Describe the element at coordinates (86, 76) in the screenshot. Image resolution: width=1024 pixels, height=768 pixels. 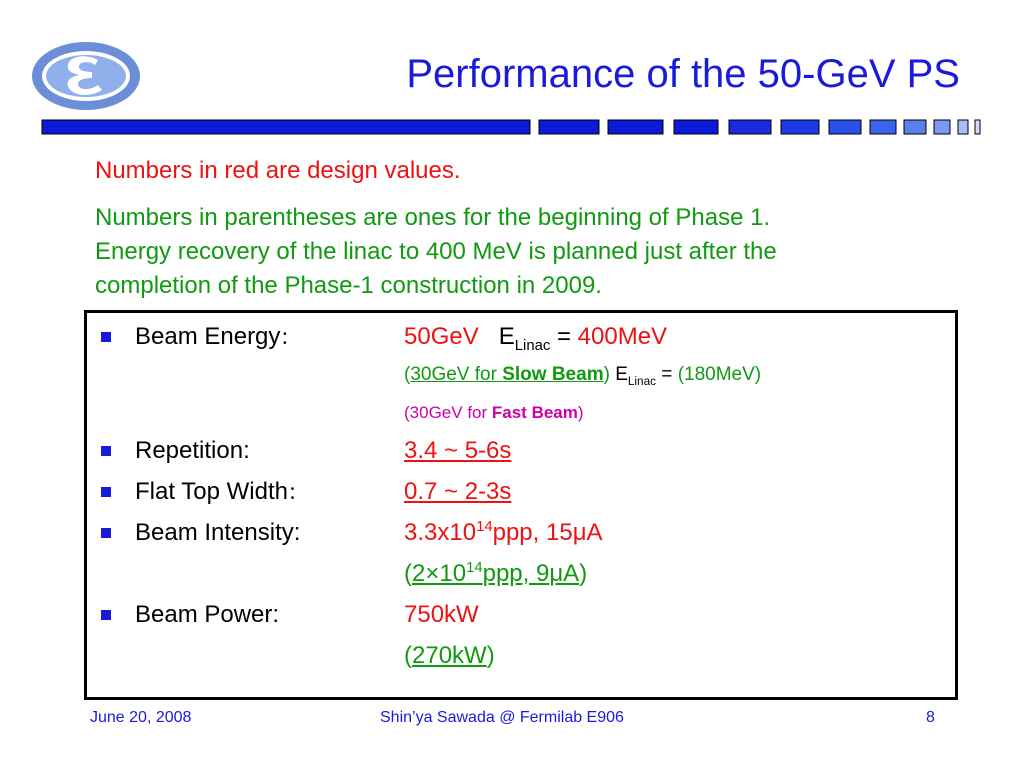
I see `kek-logo-icon` at that location.